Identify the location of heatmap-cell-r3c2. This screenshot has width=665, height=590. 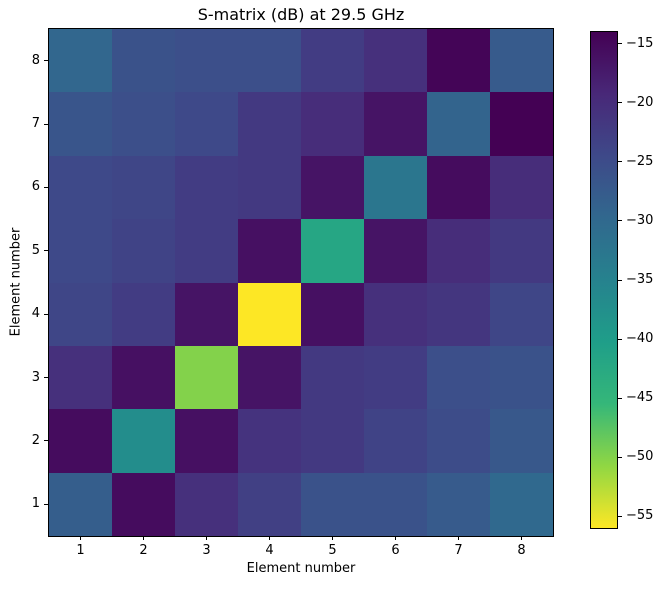
(143, 377).